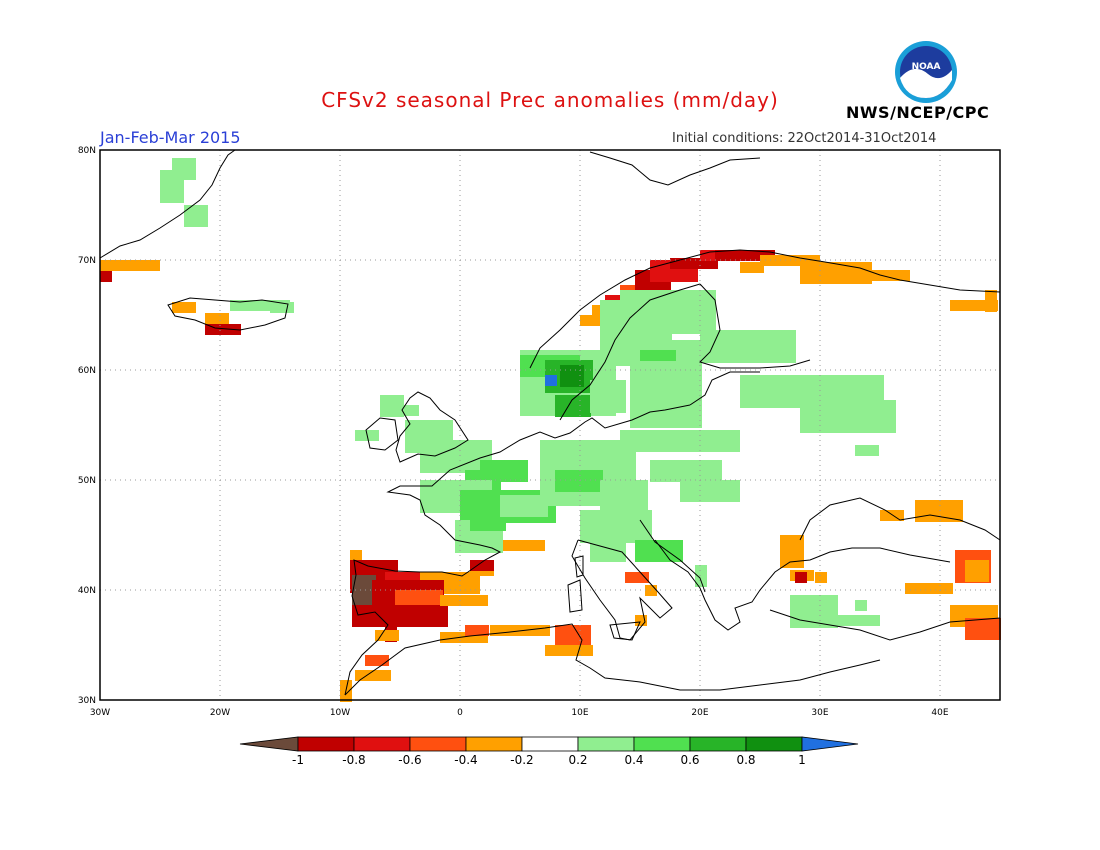  What do you see at coordinates (228, 314) in the screenshot?
I see `coastline-iceland` at bounding box center [228, 314].